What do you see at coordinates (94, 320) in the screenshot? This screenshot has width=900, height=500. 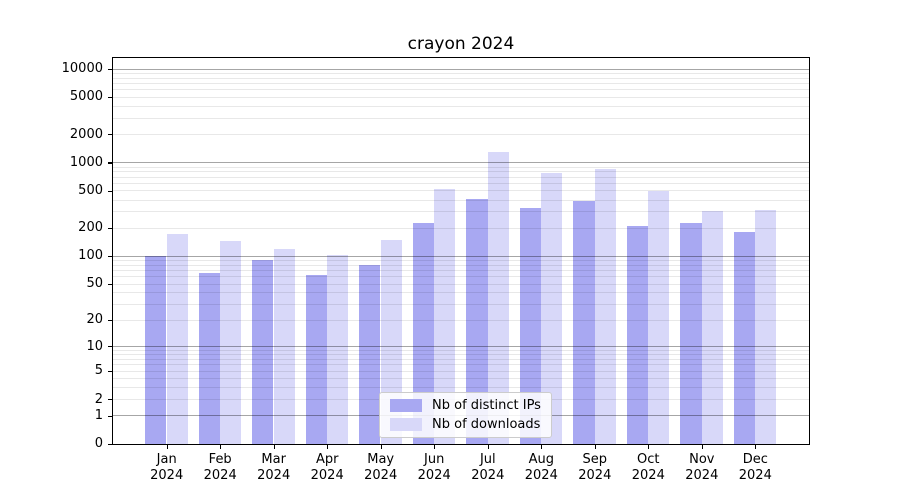 I see `y-axis-tick-label: 20` at bounding box center [94, 320].